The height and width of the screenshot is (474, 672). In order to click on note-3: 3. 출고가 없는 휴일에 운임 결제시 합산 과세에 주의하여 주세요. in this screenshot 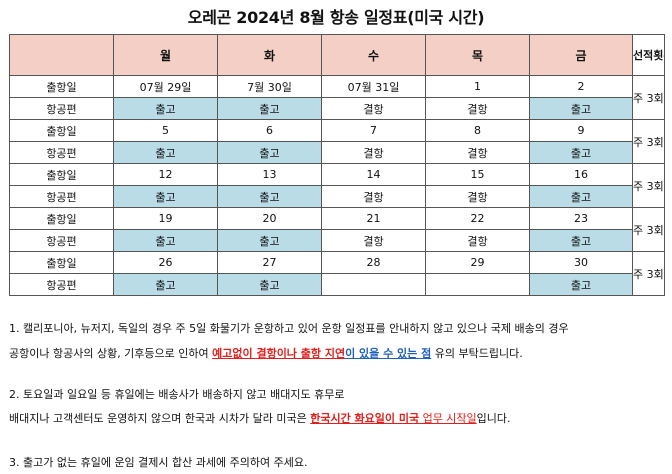, I will do `click(158, 462)`.